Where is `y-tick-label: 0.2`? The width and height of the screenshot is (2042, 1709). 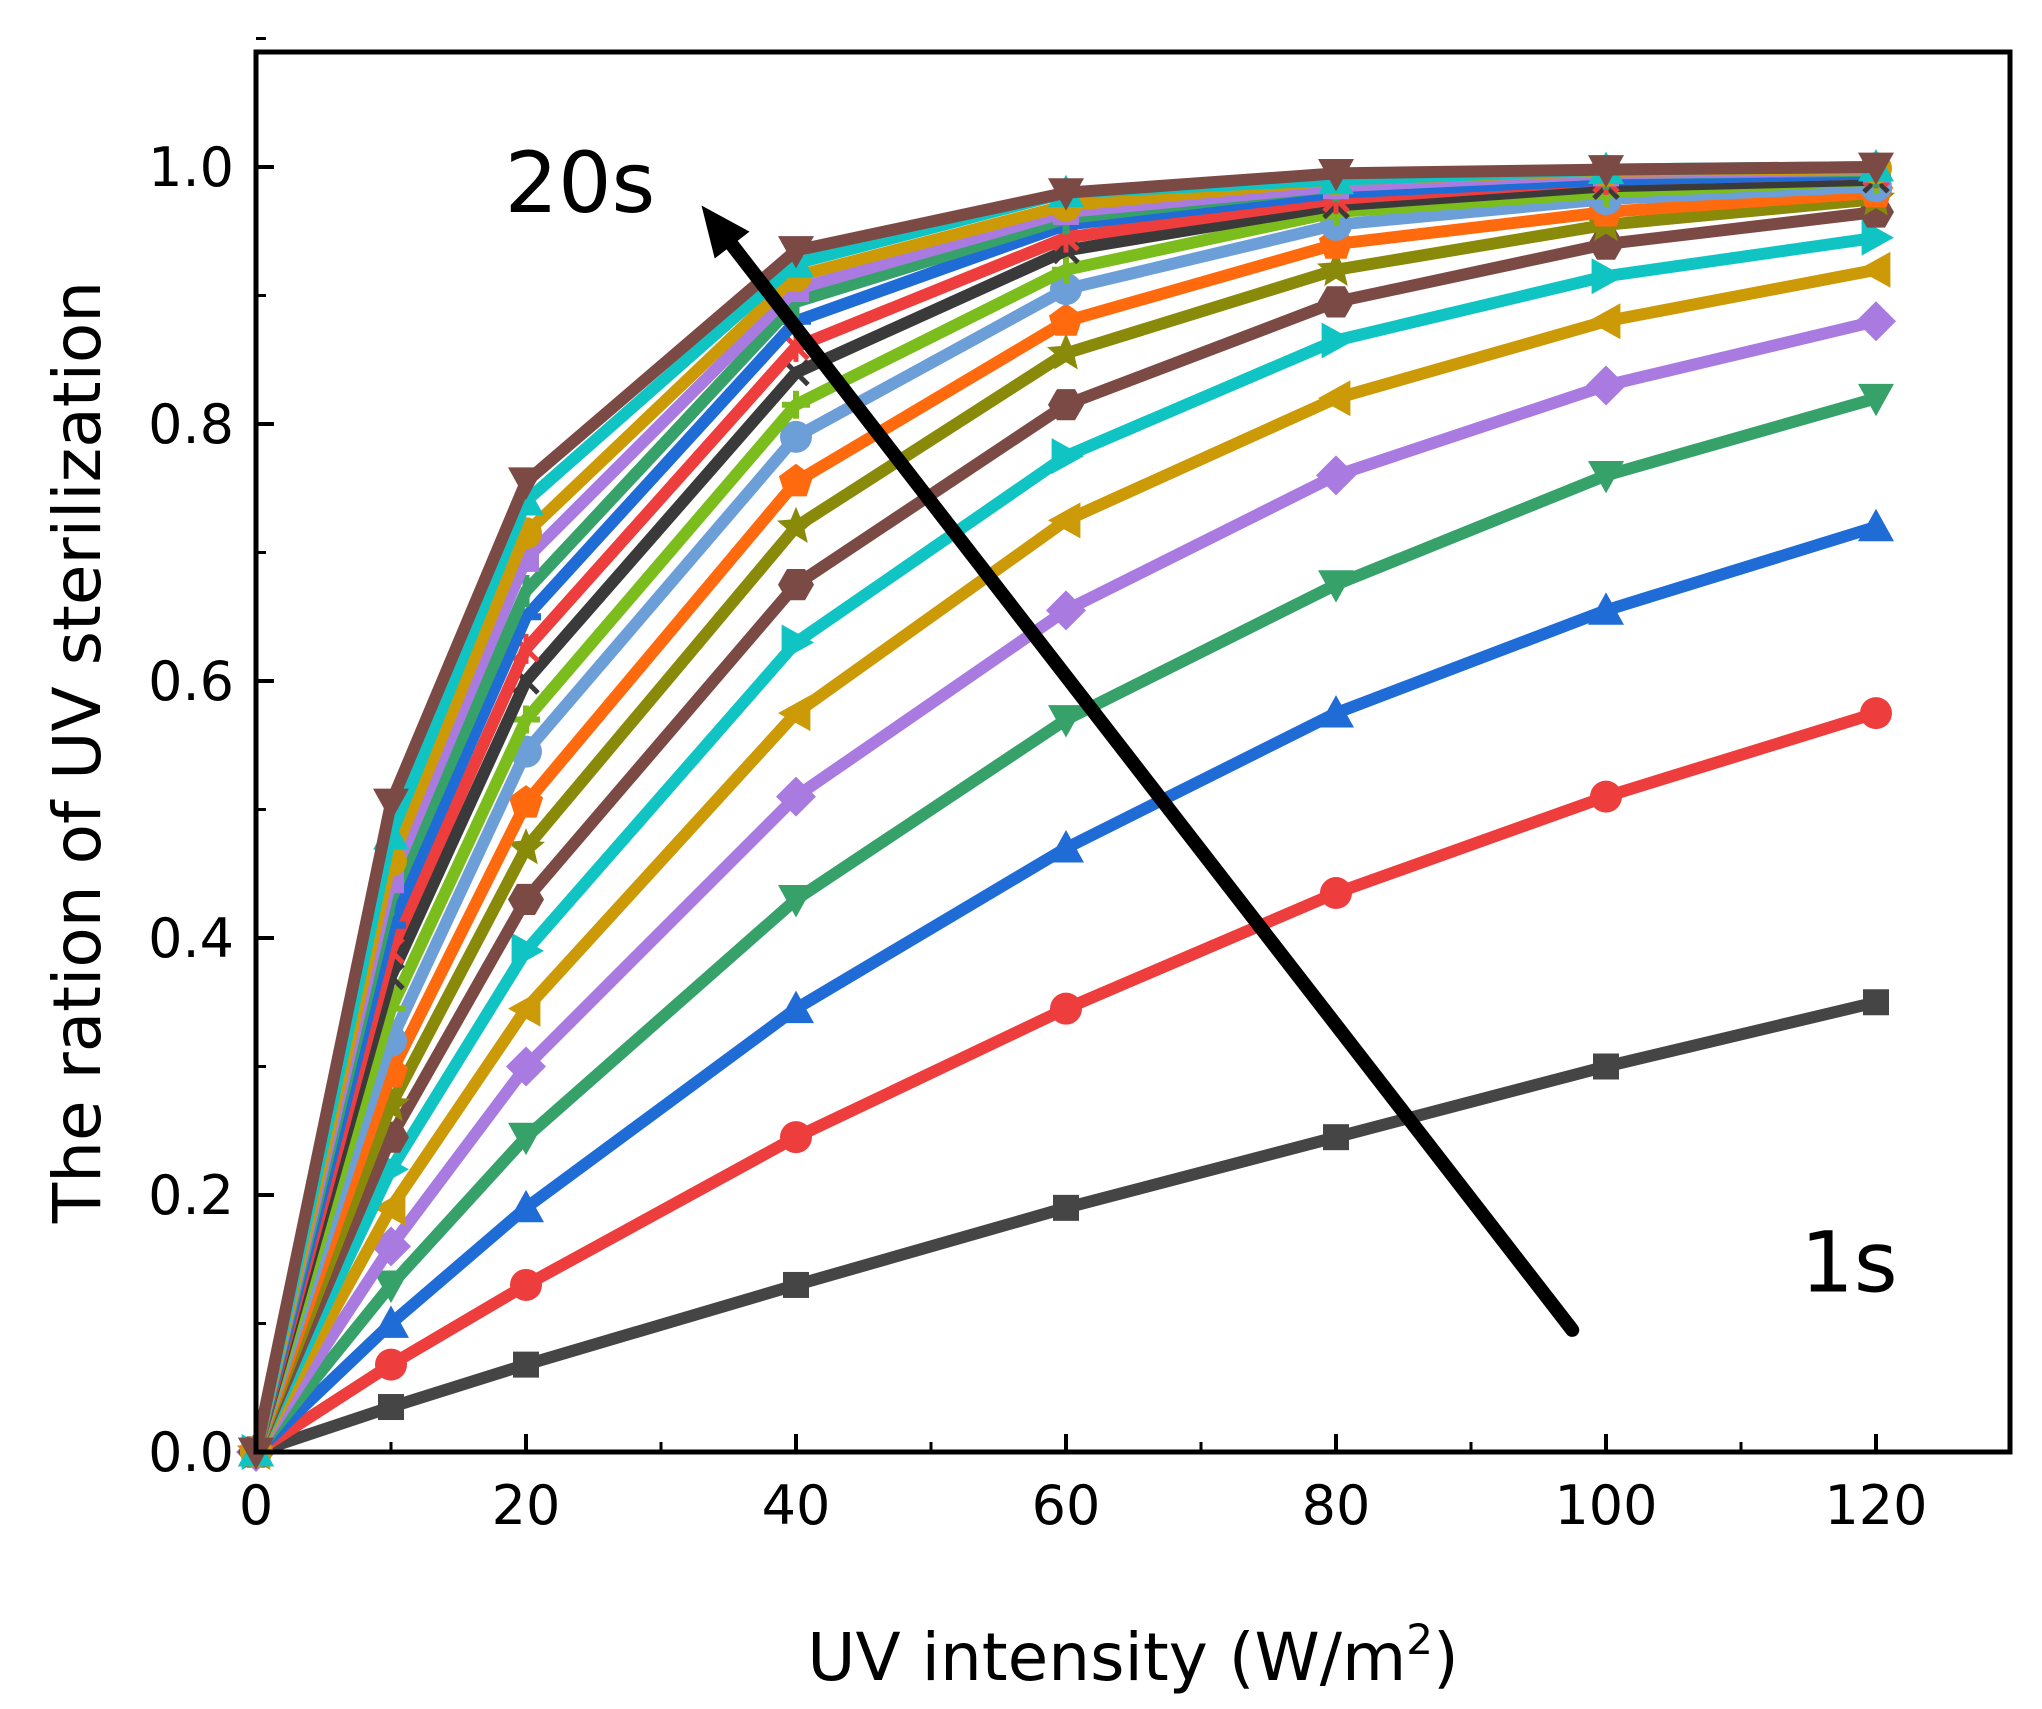 y-tick-label: 0.2 is located at coordinates (191, 1195).